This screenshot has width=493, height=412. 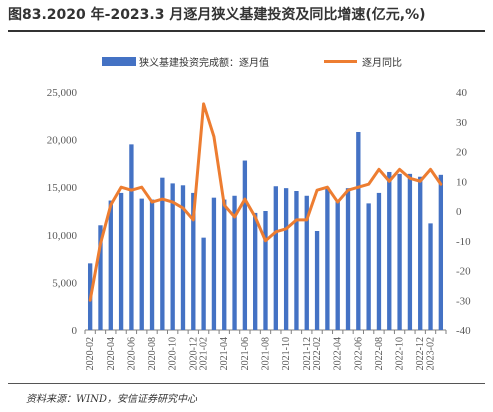 What do you see at coordinates (400, 353) in the screenshot?
I see `x-tick-label: 2022-10` at bounding box center [400, 353].